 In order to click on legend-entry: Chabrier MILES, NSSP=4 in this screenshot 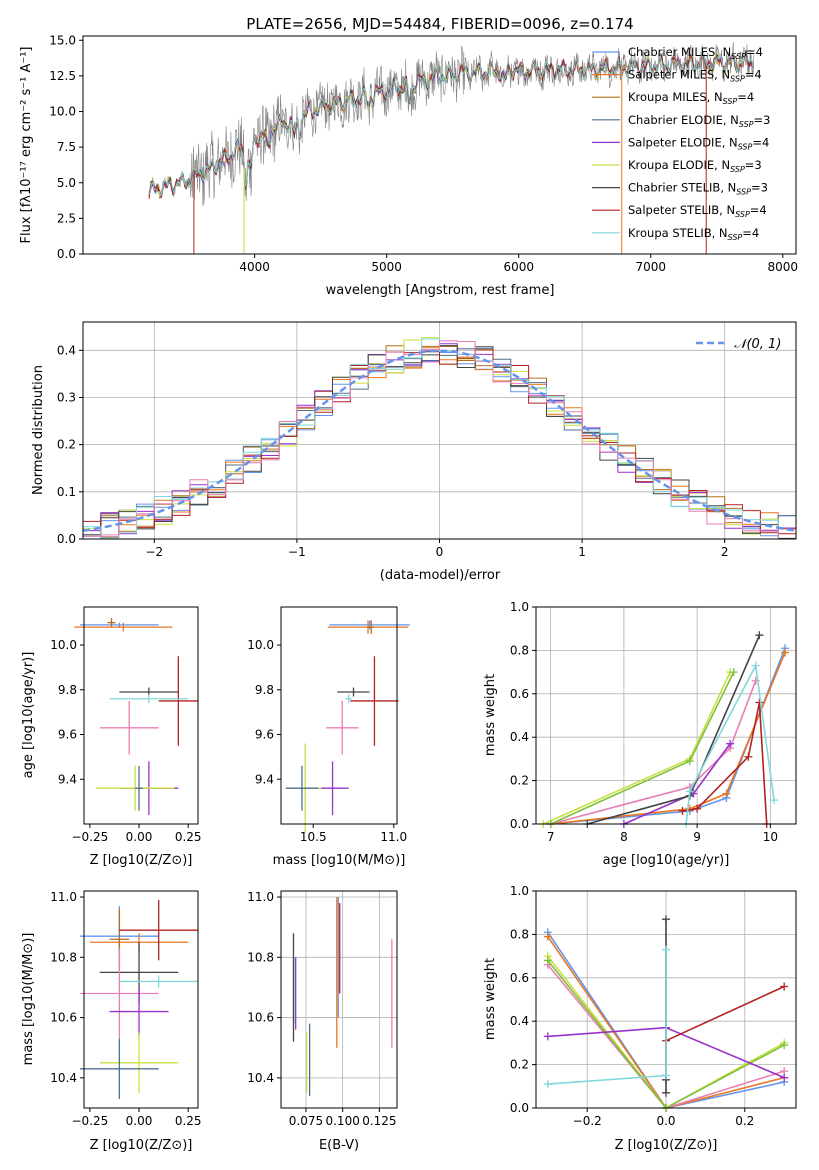, I will do `click(695, 53)`.